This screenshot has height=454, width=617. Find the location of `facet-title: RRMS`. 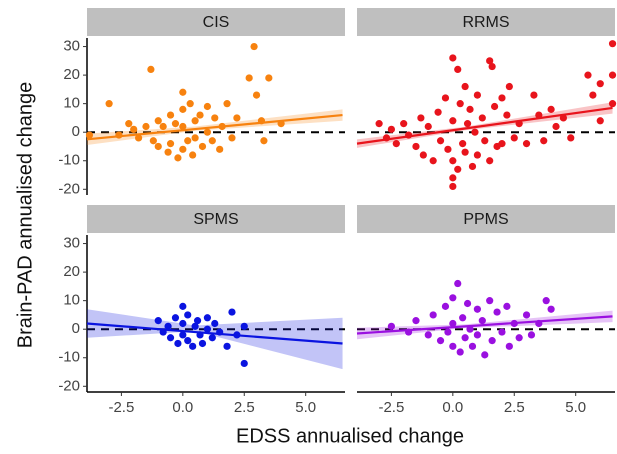

facet-title: RRMS is located at coordinates (485, 22).